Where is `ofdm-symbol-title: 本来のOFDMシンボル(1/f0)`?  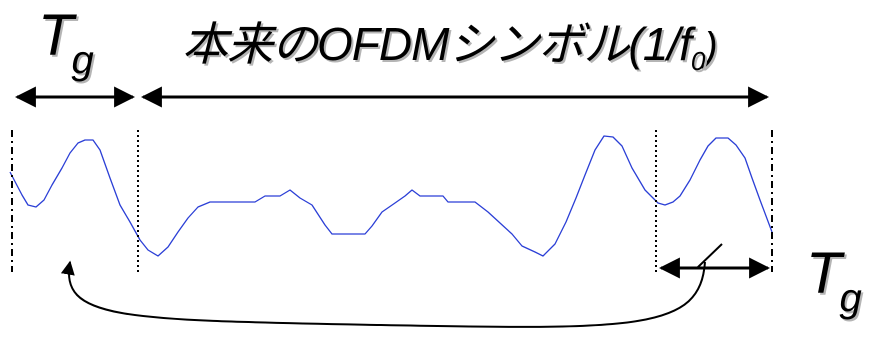
ofdm-symbol-title: 本来のOFDMシンボル(1/f0) is located at coordinates (450, 42).